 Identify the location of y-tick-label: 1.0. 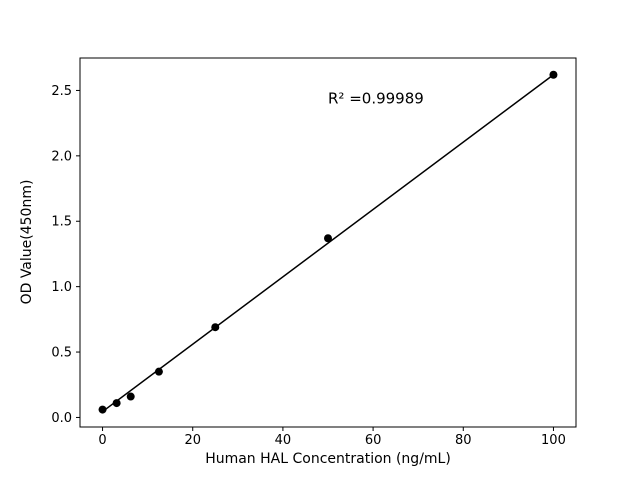
(61, 287).